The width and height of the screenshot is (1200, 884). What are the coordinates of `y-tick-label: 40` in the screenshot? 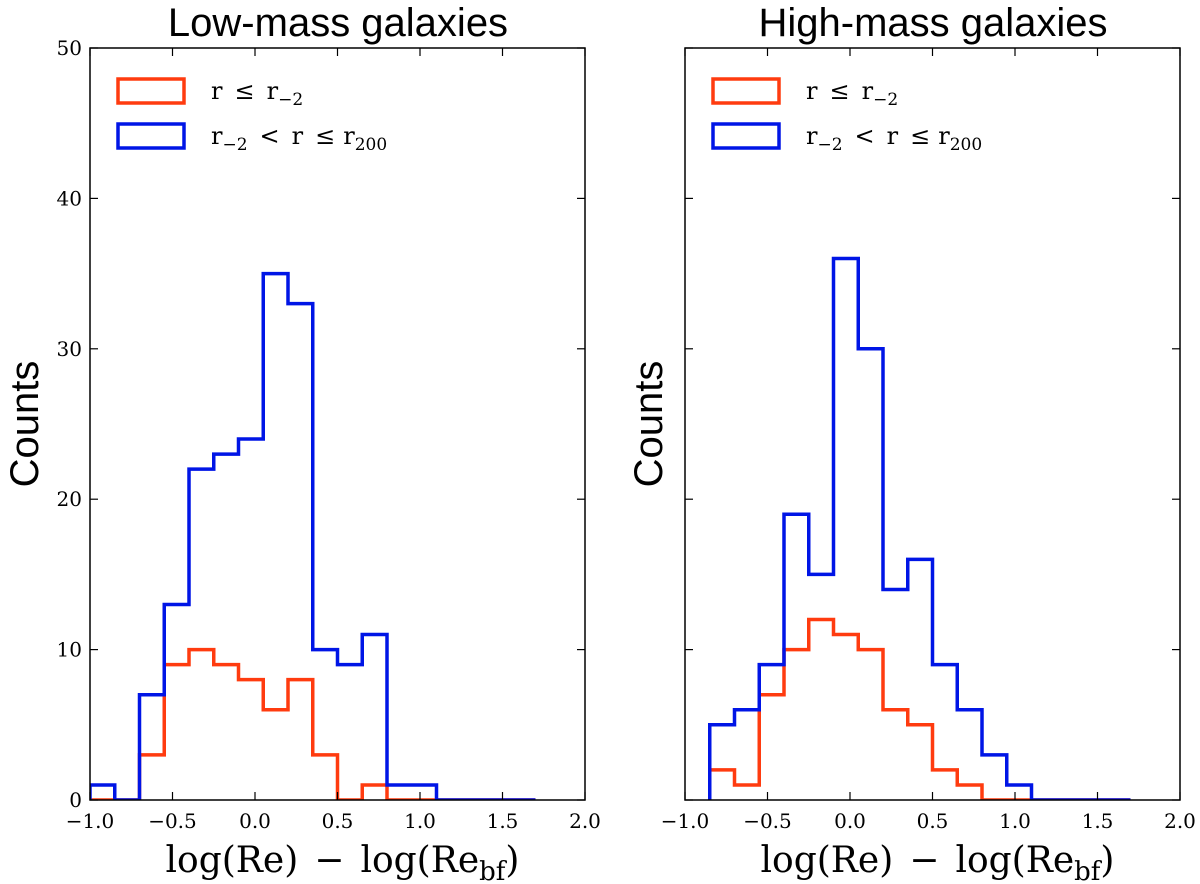 It's located at (69, 198).